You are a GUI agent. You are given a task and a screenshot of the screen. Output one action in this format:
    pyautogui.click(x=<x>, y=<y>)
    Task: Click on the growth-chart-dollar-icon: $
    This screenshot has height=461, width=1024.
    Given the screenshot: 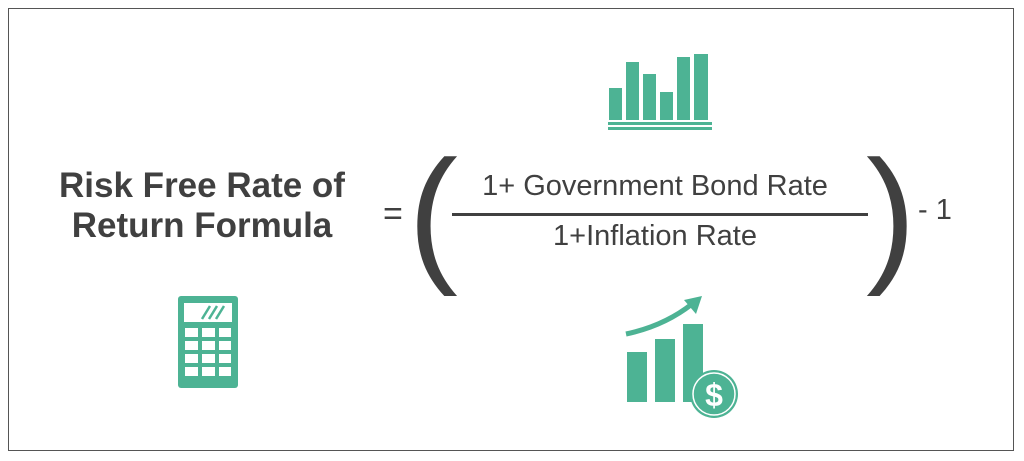 What is the action you would take?
    pyautogui.click(x=681, y=357)
    